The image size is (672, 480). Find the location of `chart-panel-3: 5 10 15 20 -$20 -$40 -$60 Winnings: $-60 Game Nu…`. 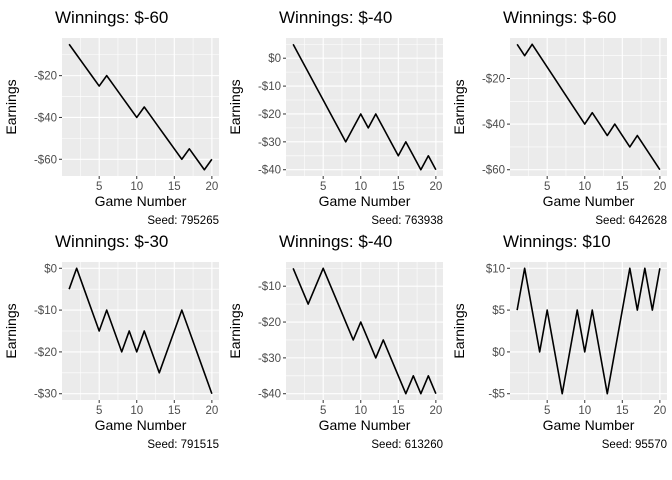

chart-panel-3: 5 10 15 20 -$20 -$40 -$60 Winnings: $-60 Game Nu… is located at coordinates (559, 117).